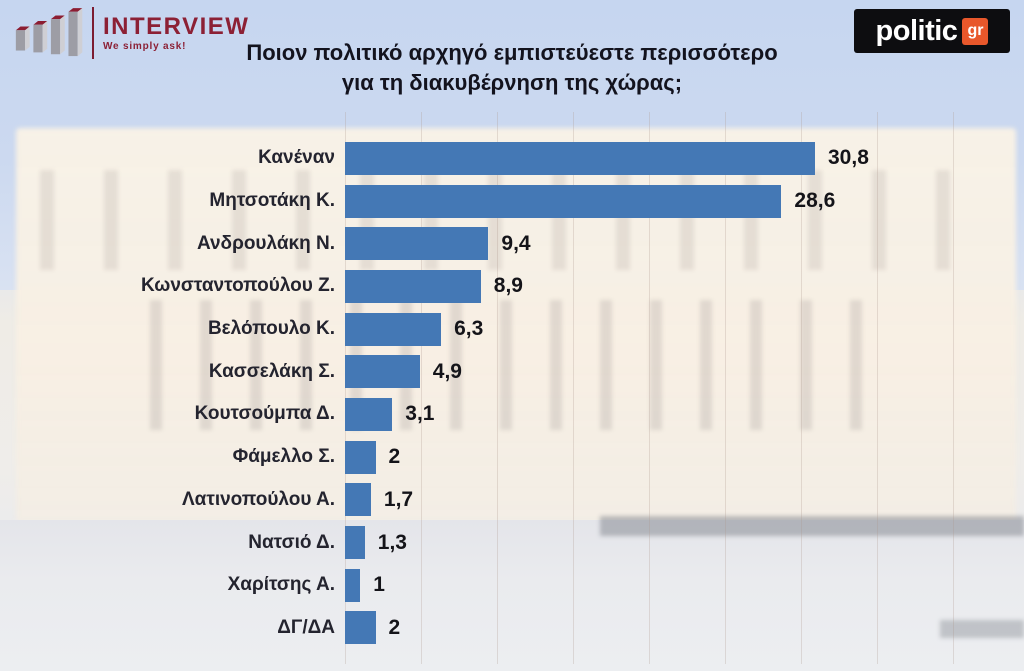  I want to click on bar-value-label: 4,9, so click(447, 371).